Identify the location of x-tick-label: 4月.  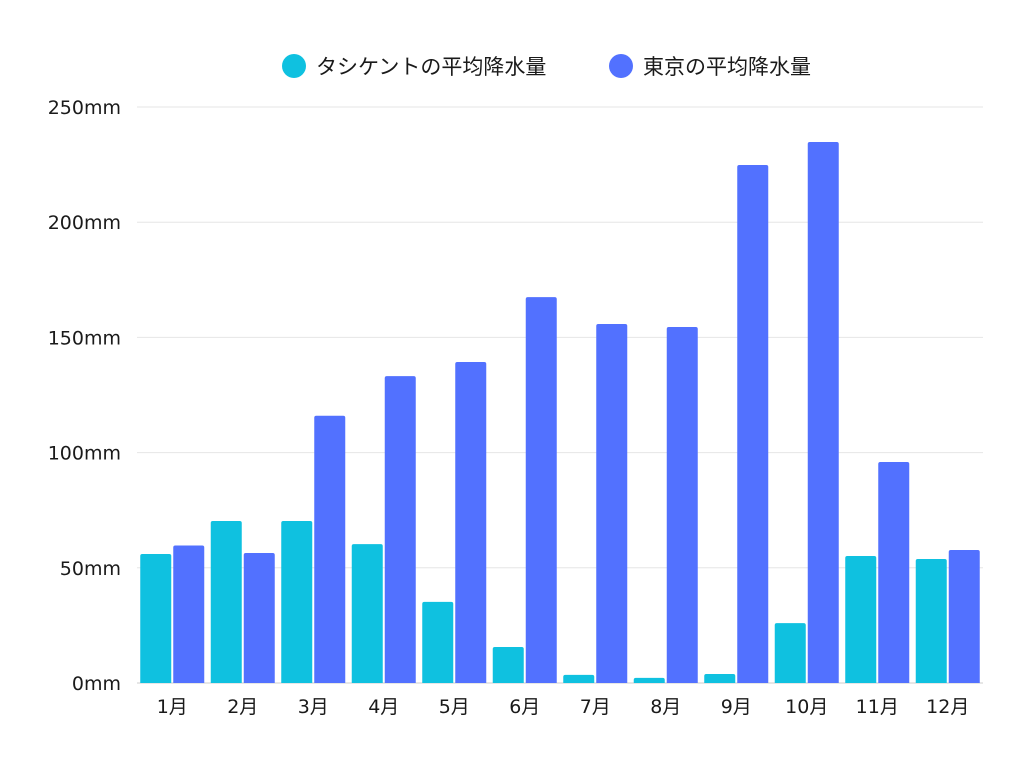
(383, 707).